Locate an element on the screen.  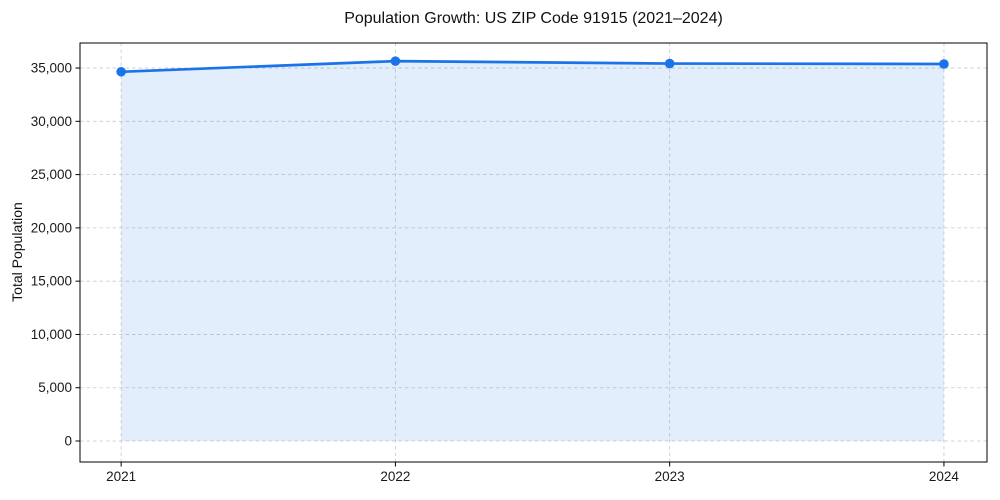
y-axis-title: Total Population is located at coordinates (17, 252).